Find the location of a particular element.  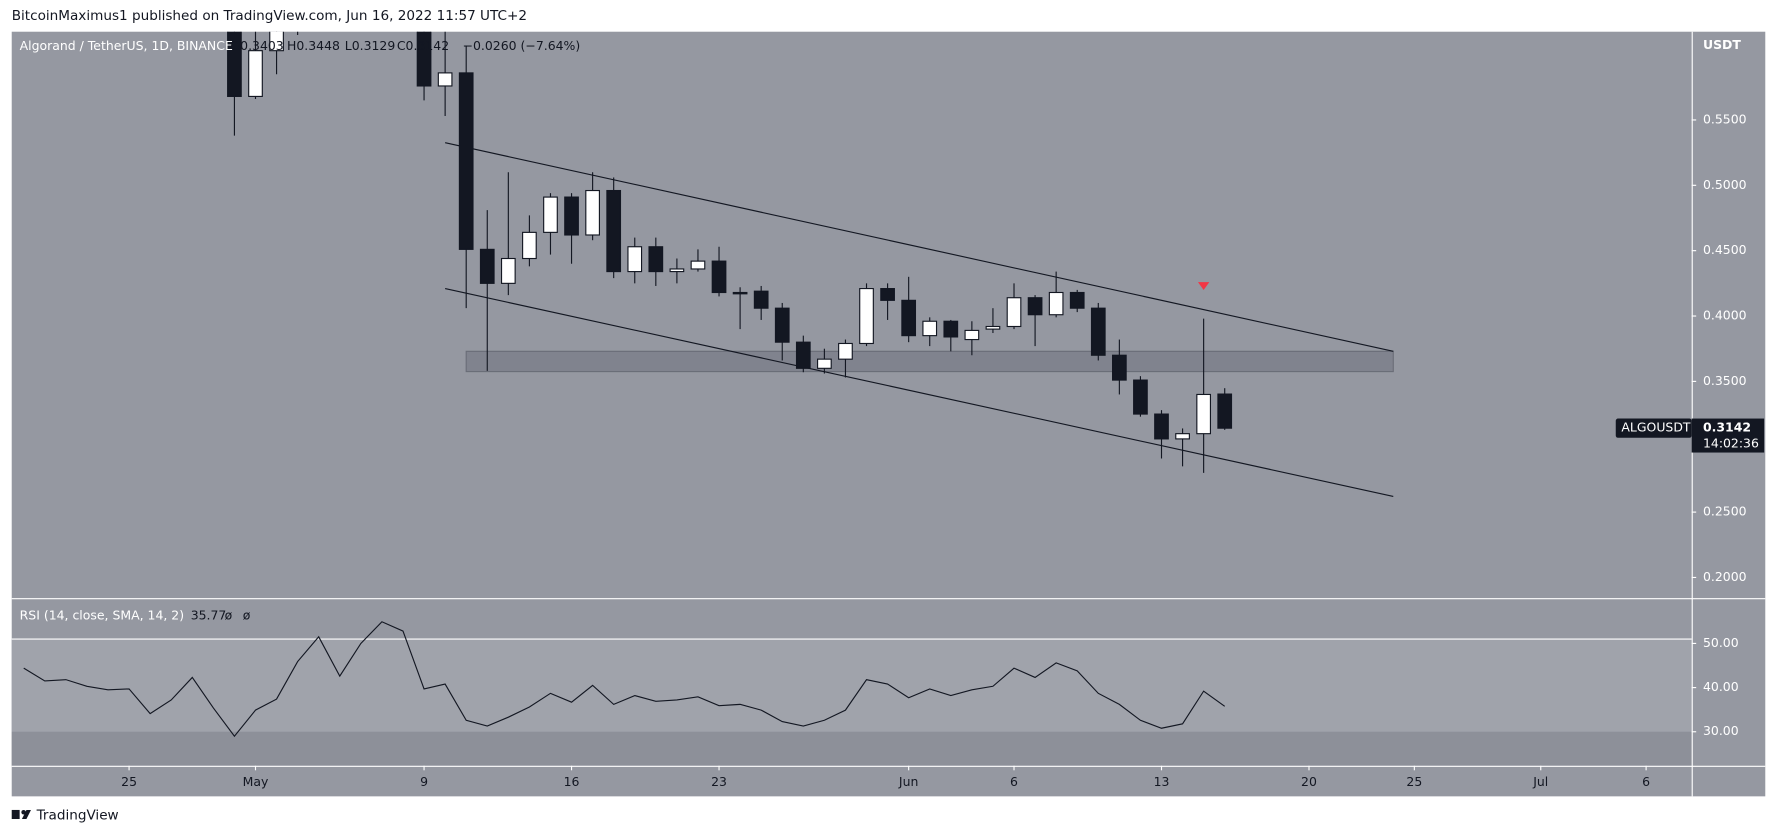

chart-title: Algorand / TetherUS, 1D, BINANCE is located at coordinates (126, 45).